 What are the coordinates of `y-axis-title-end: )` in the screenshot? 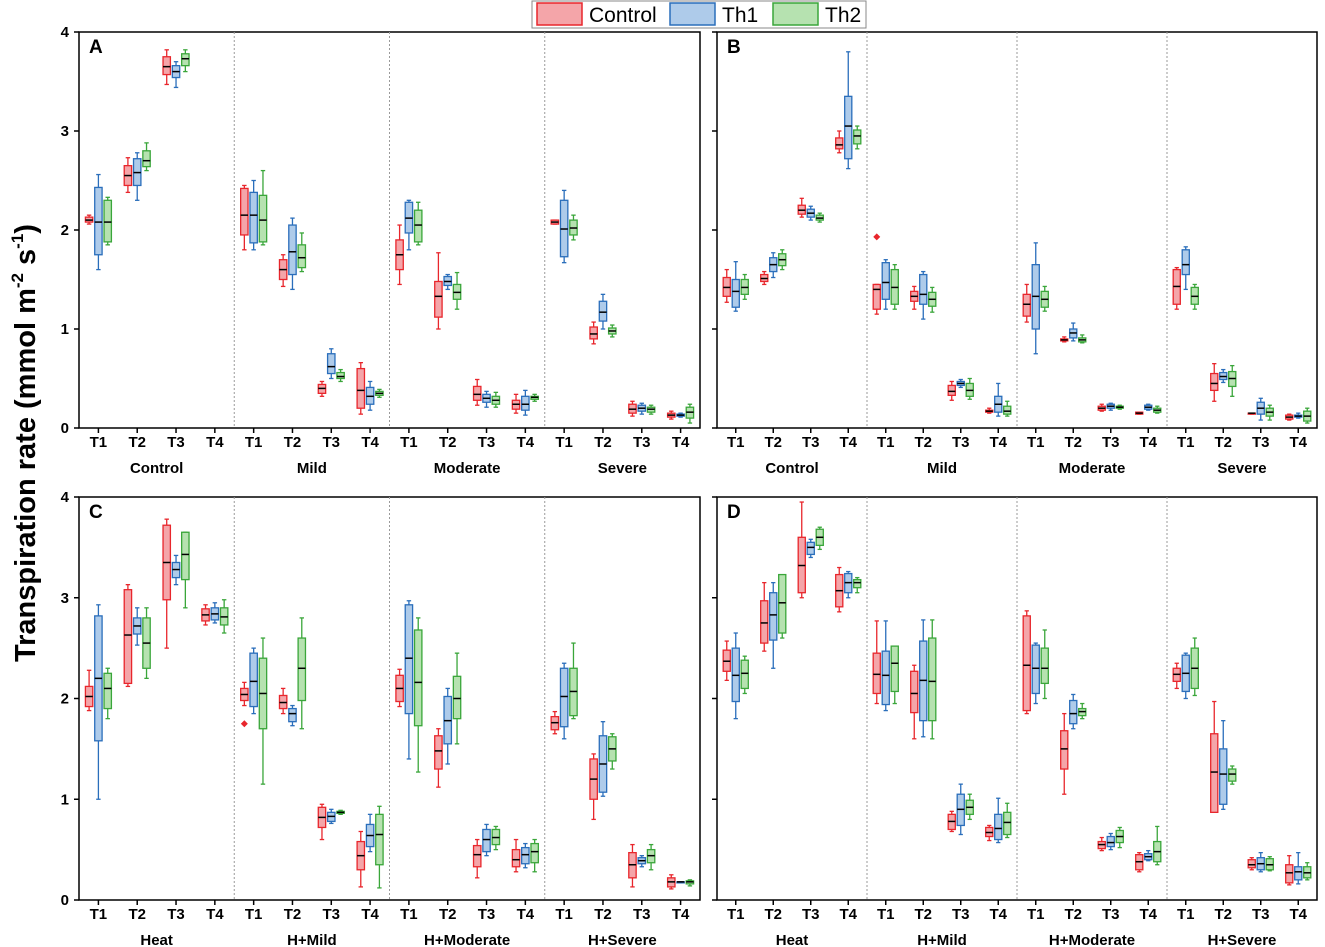 It's located at (26, 229).